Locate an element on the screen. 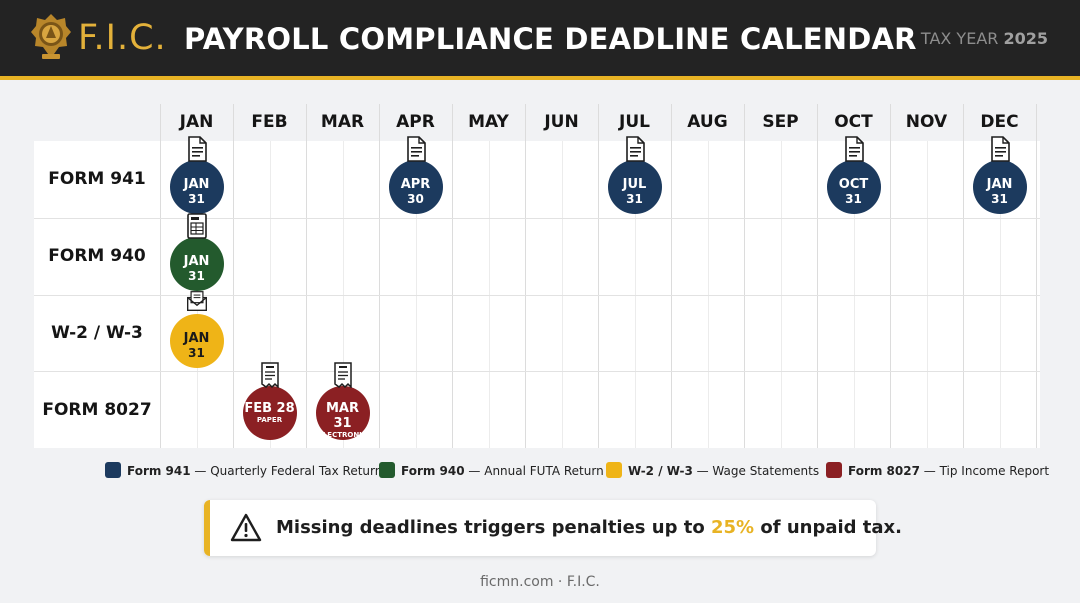 The width and height of the screenshot is (1080, 603). deadline-badge: JUL 31 is located at coordinates (634, 187).